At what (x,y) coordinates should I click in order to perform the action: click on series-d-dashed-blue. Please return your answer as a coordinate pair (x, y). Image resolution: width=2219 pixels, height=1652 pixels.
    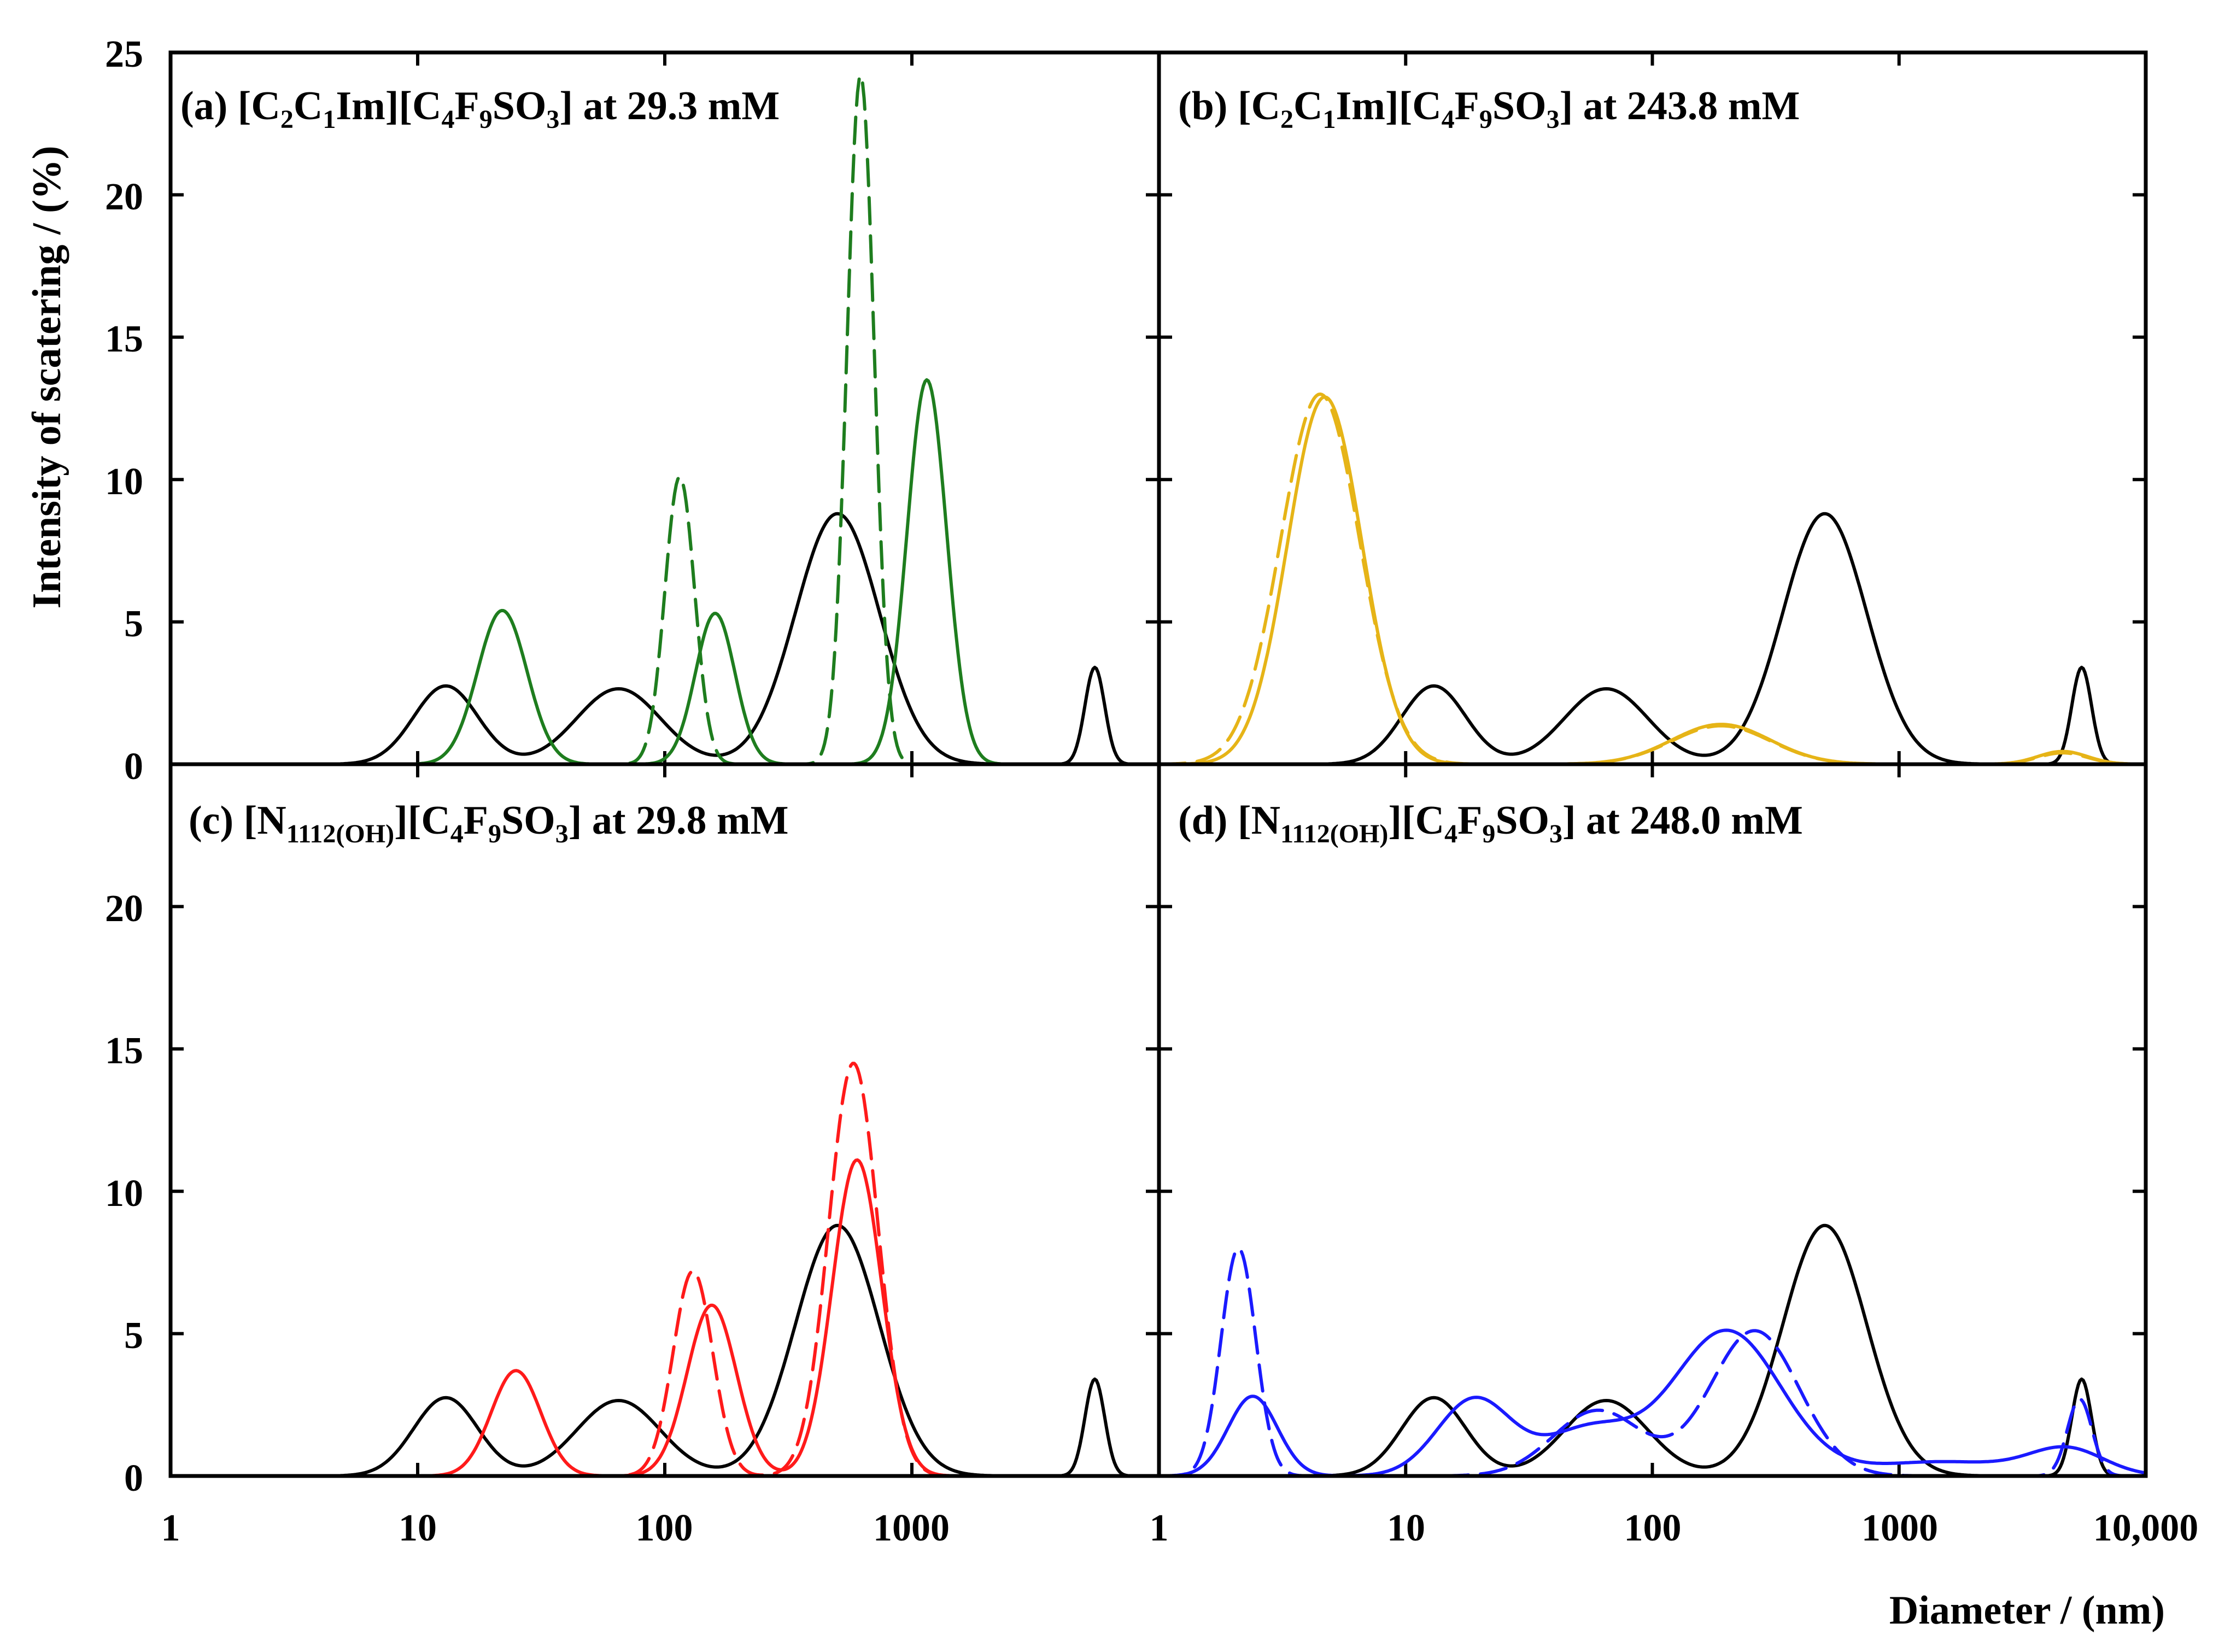
    Looking at the image, I should click on (1652, 1362).